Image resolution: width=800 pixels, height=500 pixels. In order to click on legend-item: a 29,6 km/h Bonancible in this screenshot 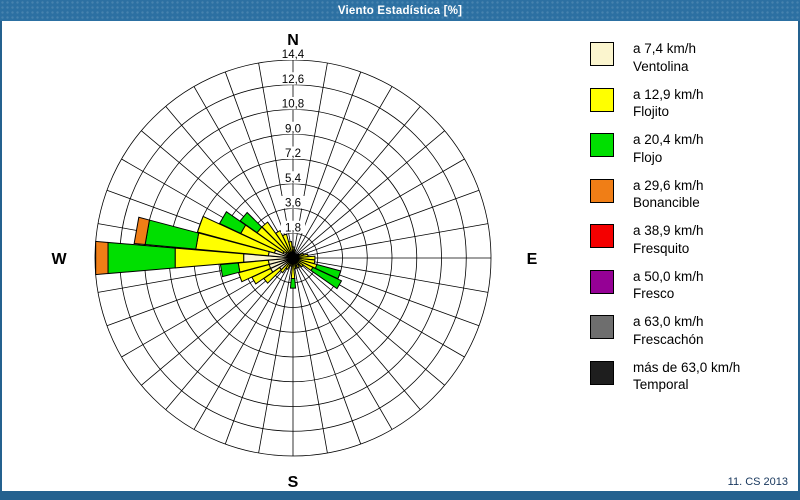, I will do `click(690, 200)`.